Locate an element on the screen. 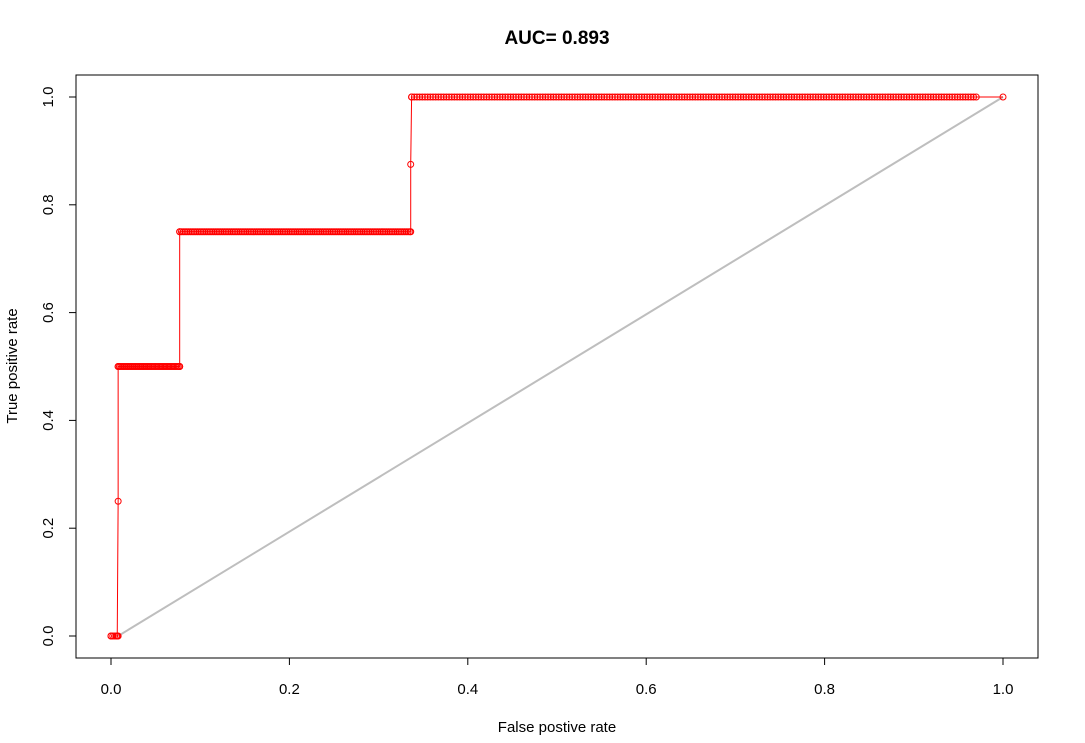 This screenshot has width=1085, height=743. y-axis: 0.0 0.2 0.4 0.6 0.8 1.0 is located at coordinates (58, 366).